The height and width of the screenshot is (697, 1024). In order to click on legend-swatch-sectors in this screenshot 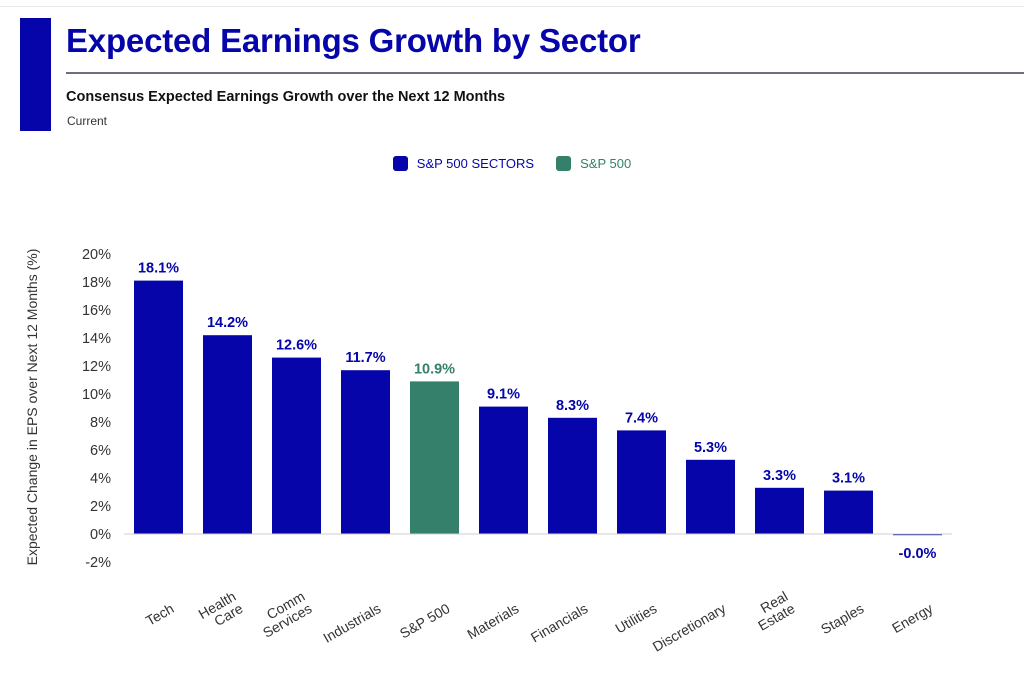, I will do `click(400, 163)`.